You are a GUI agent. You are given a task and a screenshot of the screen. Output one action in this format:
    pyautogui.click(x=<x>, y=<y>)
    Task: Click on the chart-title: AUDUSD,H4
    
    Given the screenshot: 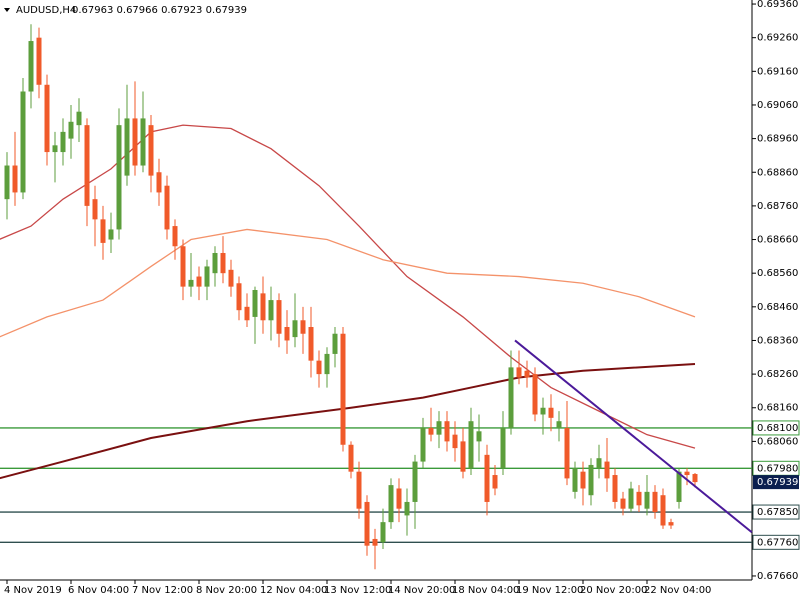 What is the action you would take?
    pyautogui.click(x=46, y=10)
    